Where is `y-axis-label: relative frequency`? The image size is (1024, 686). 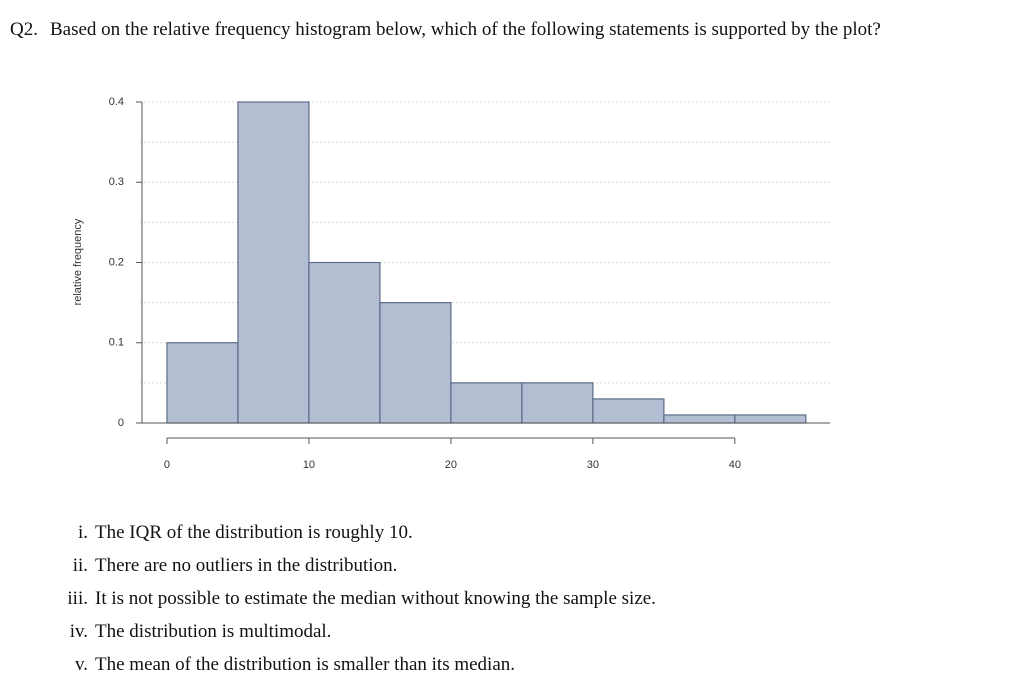
y-axis-label: relative frequency is located at coordinates (78, 261).